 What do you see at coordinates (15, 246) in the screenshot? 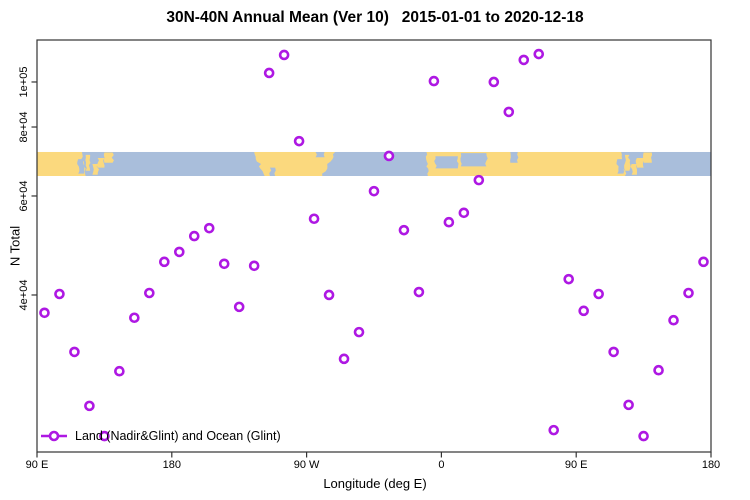
I see `y-axis-title: N Total` at bounding box center [15, 246].